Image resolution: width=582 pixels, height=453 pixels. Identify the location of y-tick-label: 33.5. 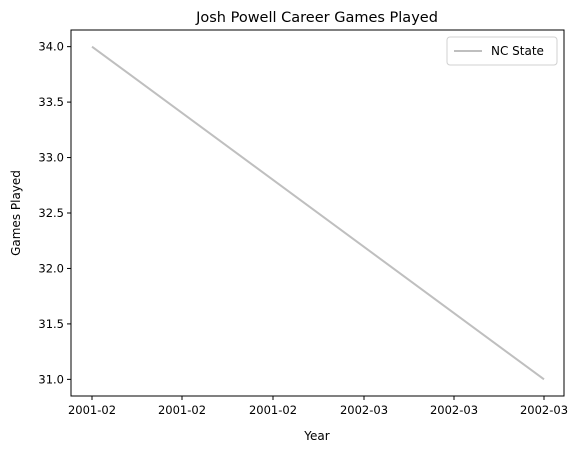
(51, 102).